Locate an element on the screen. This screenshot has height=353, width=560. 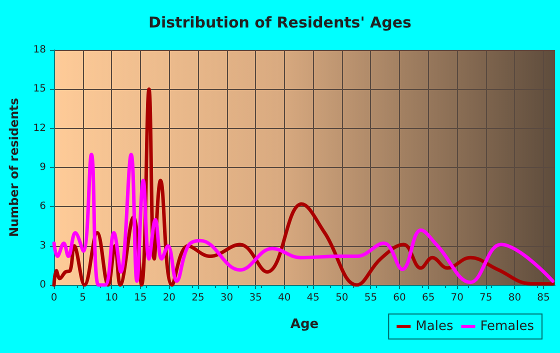
x-tick-label: 55 is located at coordinates (371, 298).